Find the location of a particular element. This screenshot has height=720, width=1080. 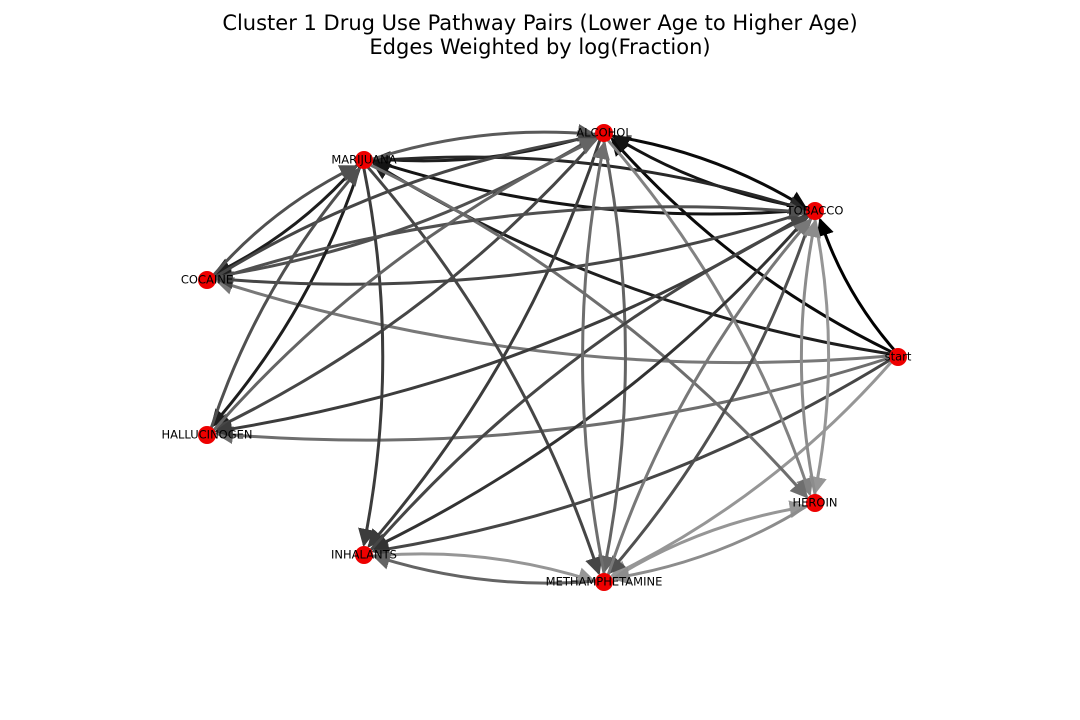

node-label-cocaine: COCAINE is located at coordinates (207, 280).